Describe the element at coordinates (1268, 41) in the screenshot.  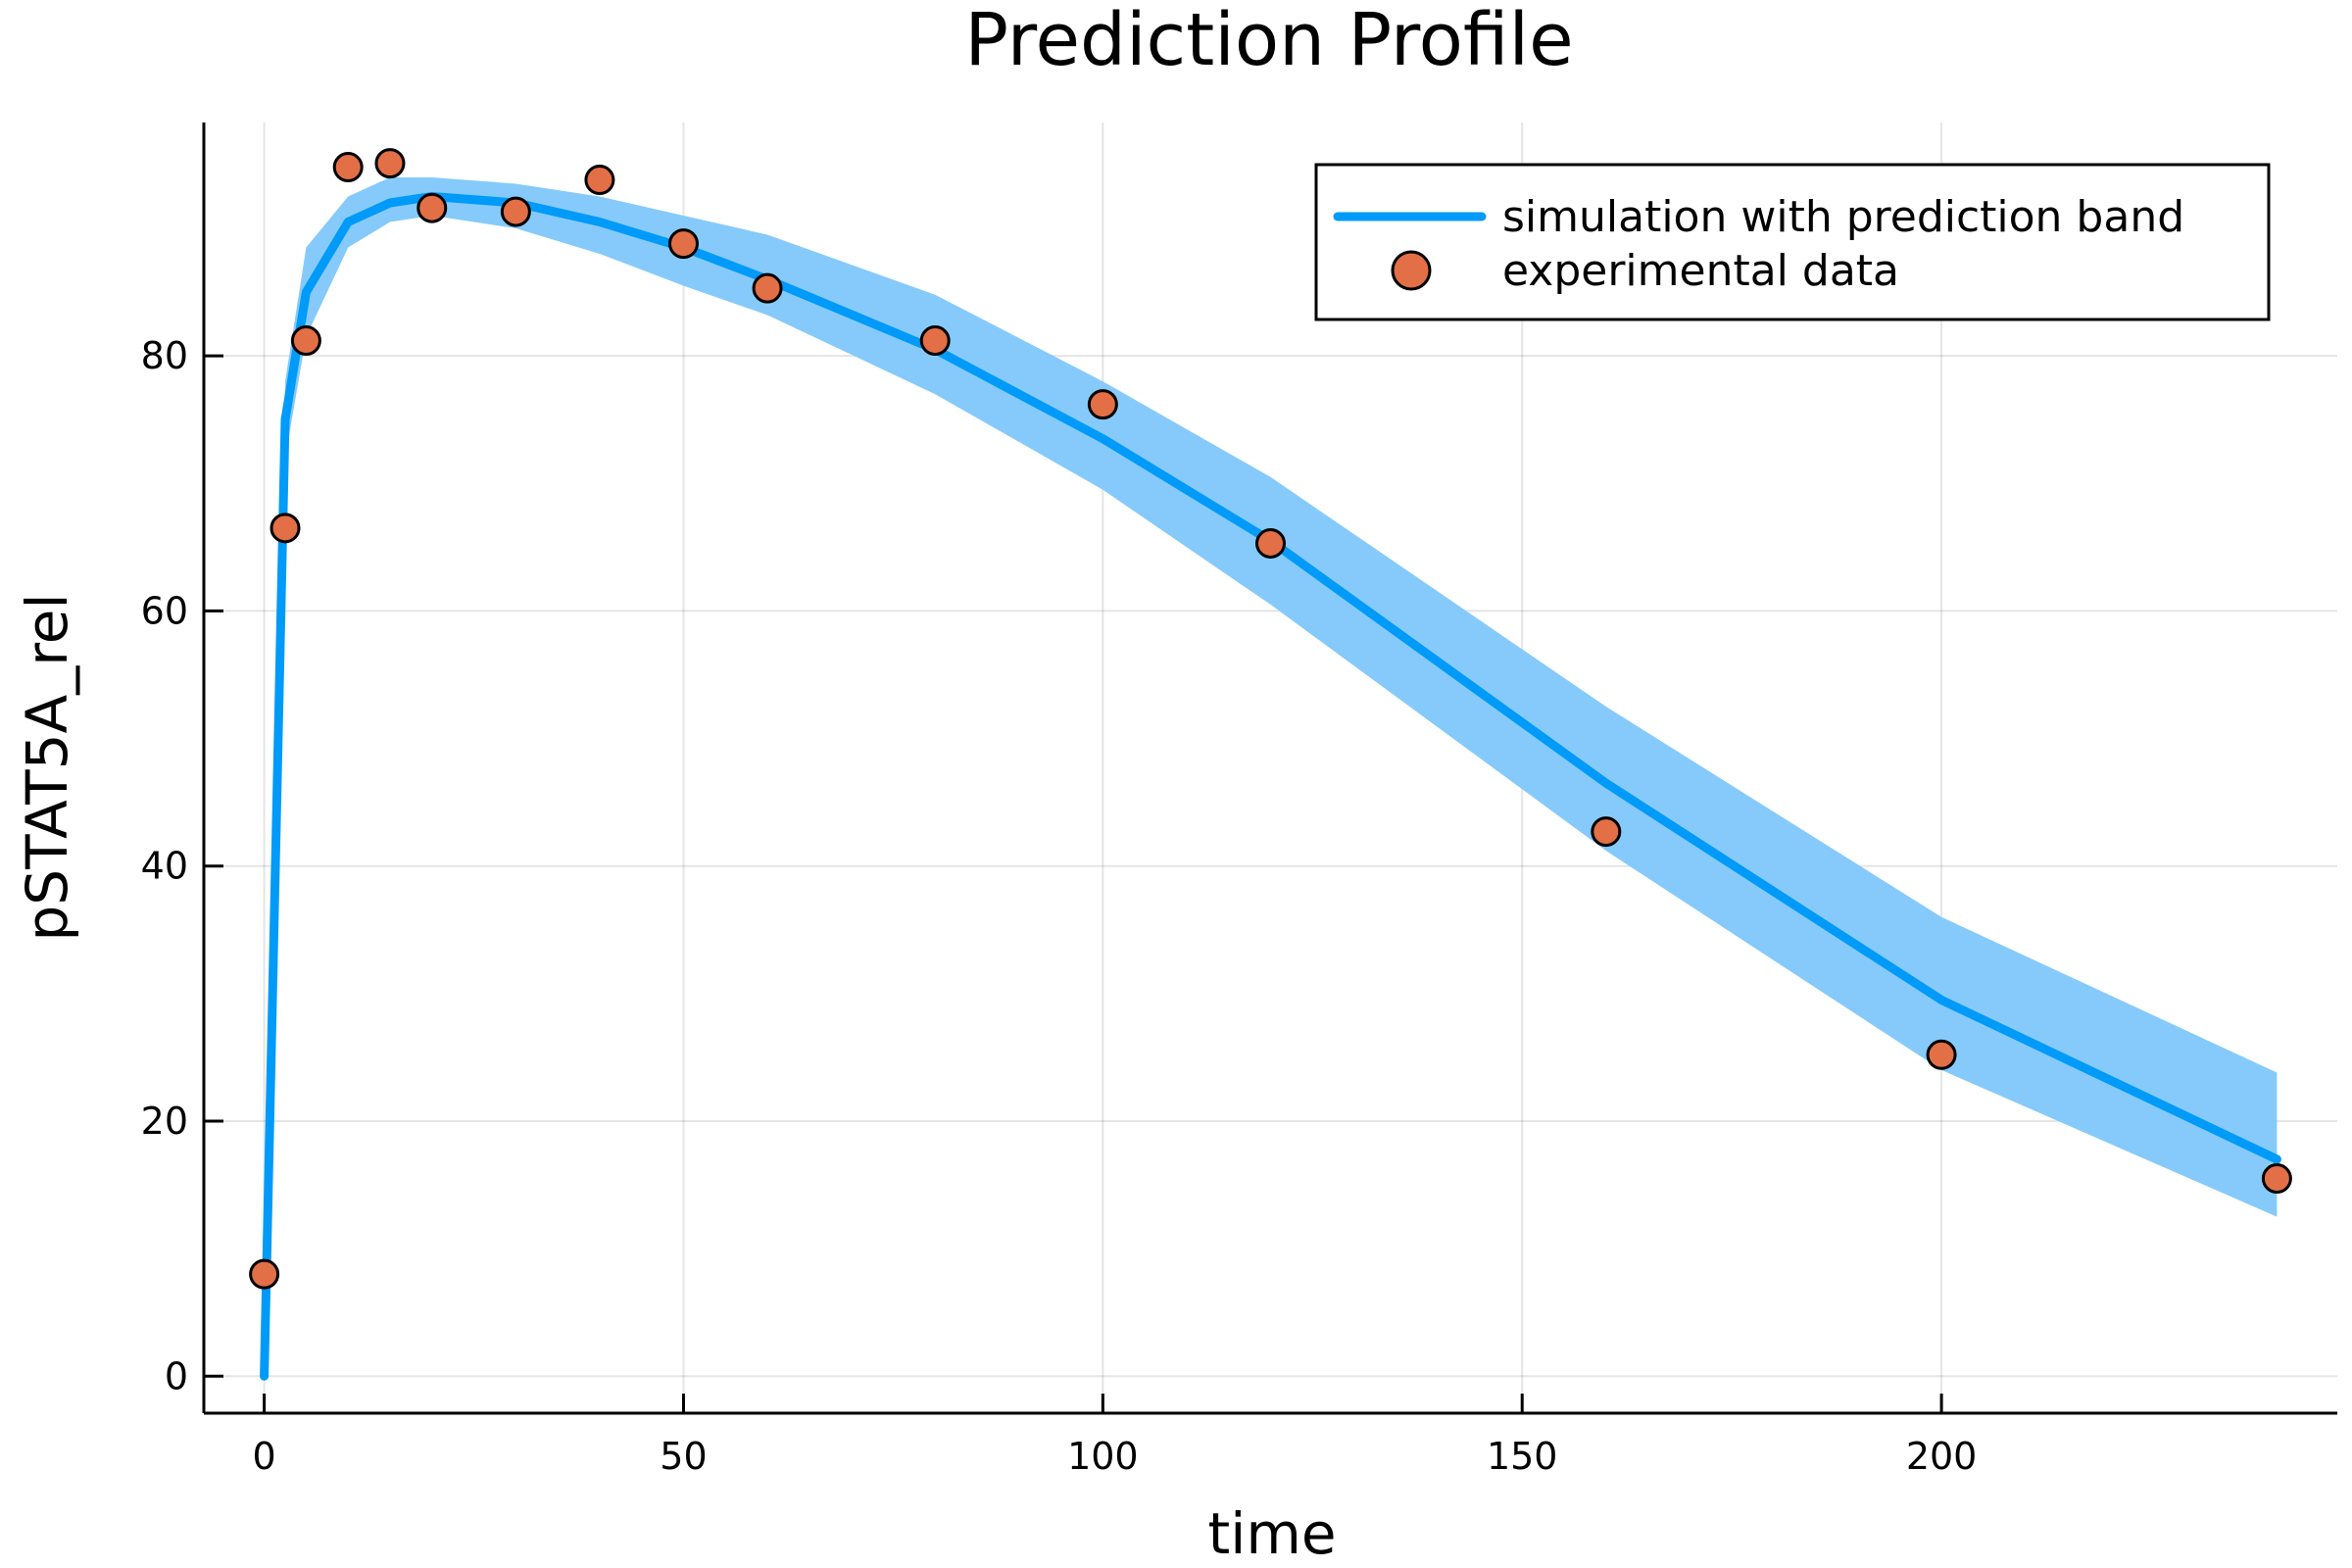
I see `chart-title: Prediction Profile` at that location.